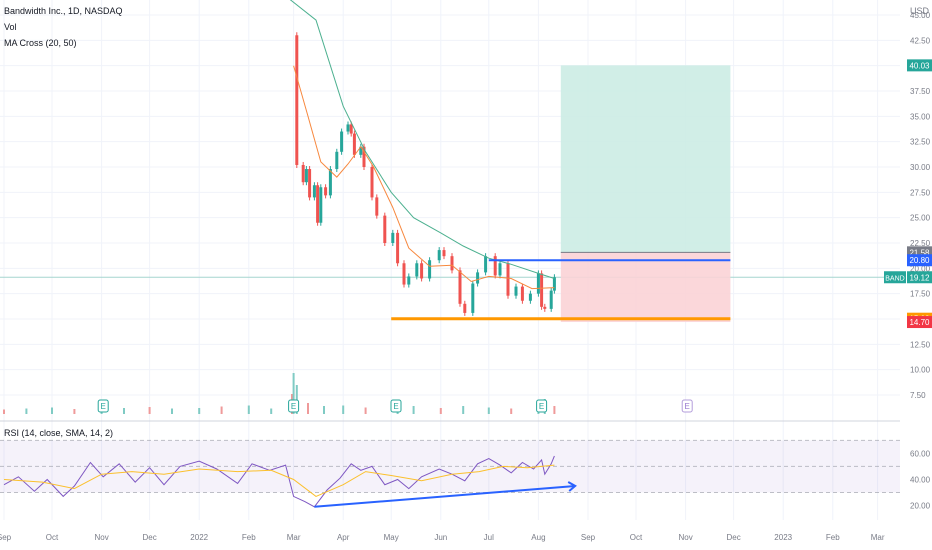 The width and height of the screenshot is (932, 550). What do you see at coordinates (425, 174) in the screenshot?
I see `price-series` at bounding box center [425, 174].